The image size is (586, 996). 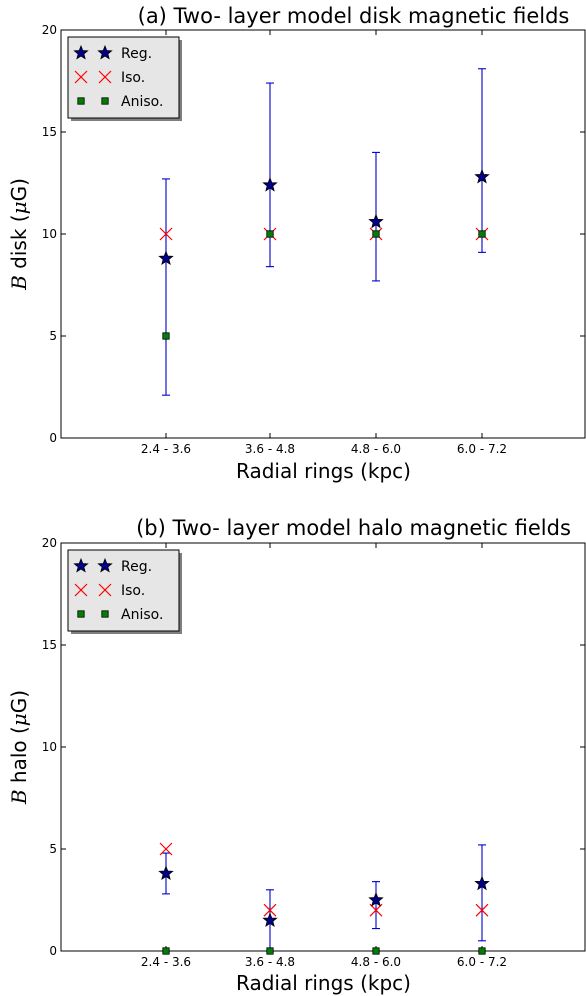 I want to click on y-axis-label-text: disk (, so click(x=19, y=244).